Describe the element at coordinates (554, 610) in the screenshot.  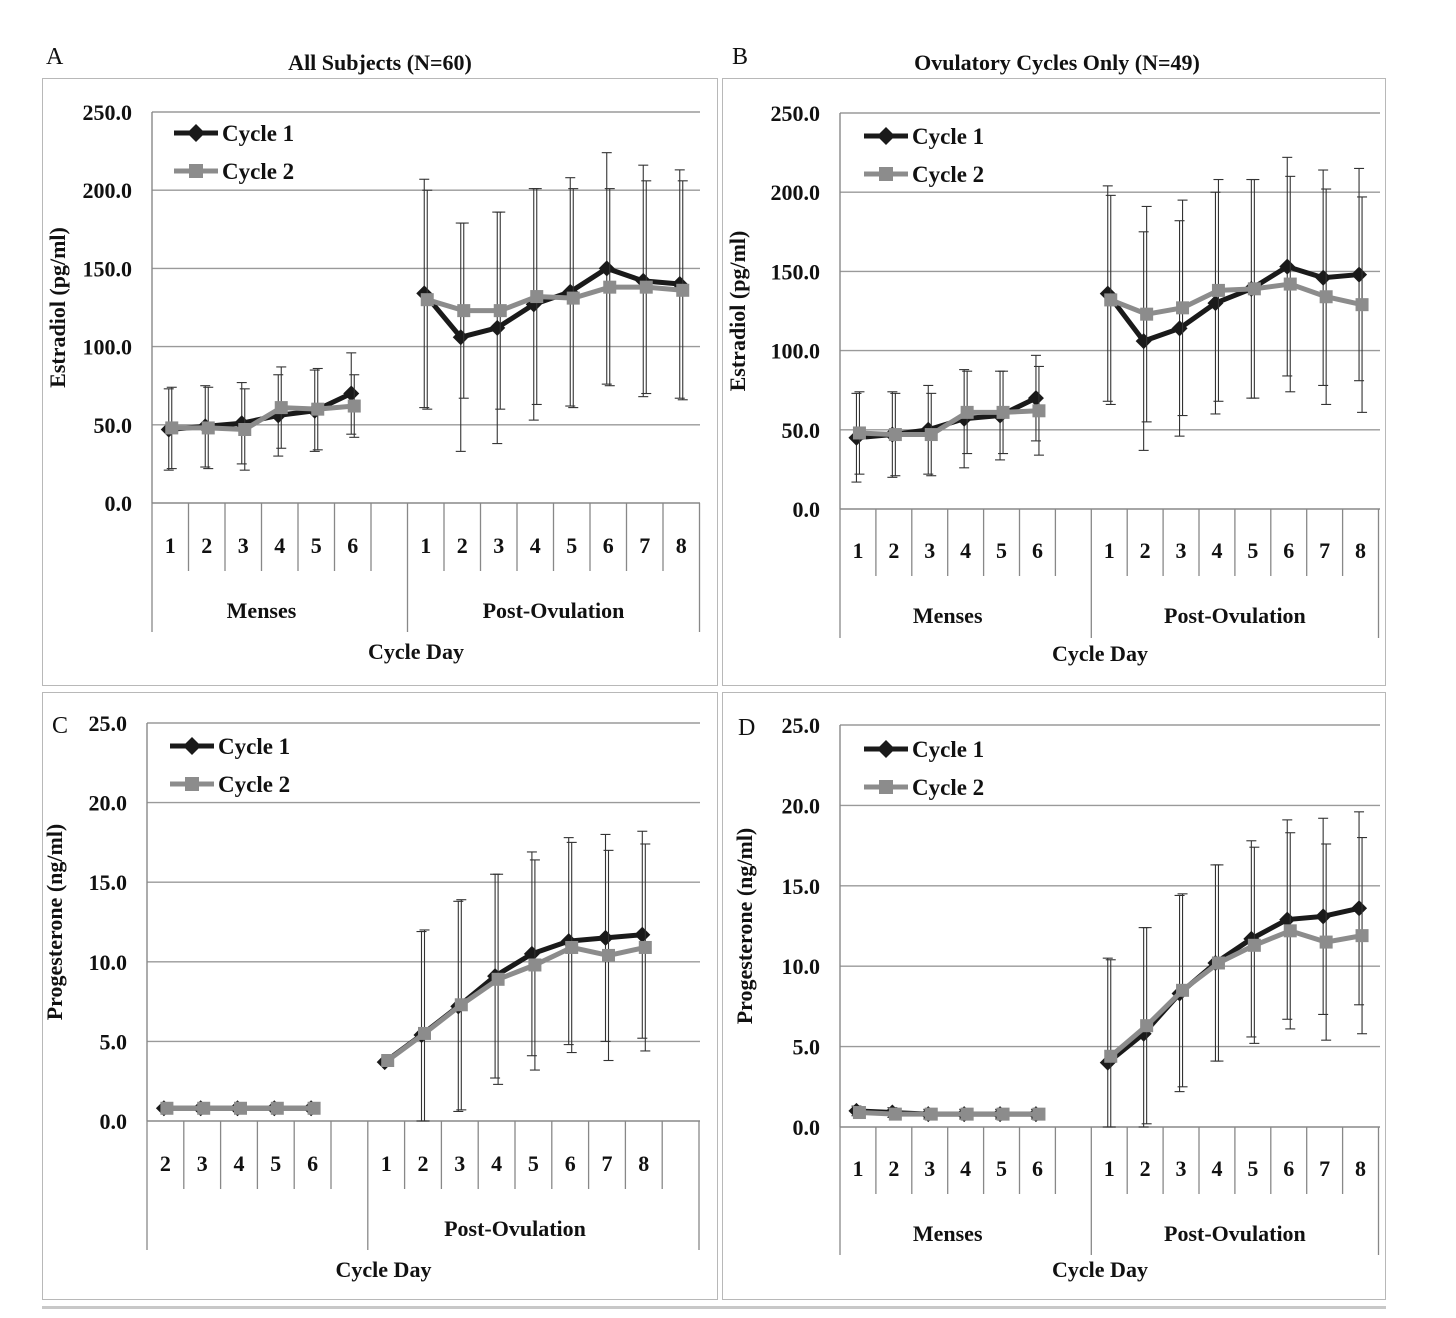
I see `group-label-a: Post-Ovulation` at that location.